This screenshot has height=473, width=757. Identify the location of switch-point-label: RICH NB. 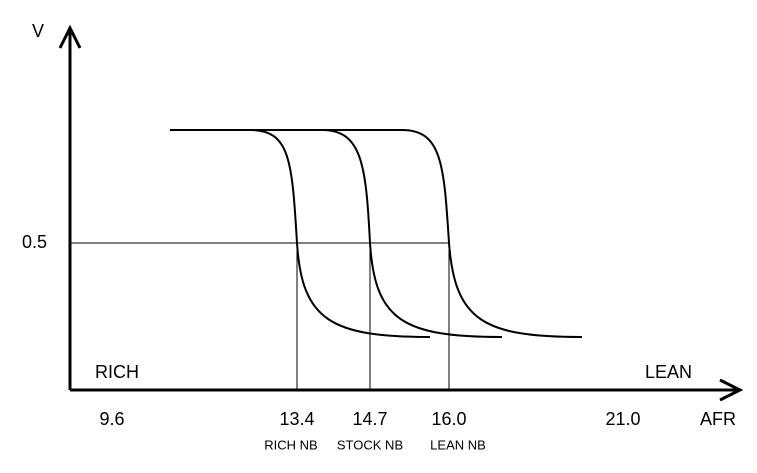
(290, 444).